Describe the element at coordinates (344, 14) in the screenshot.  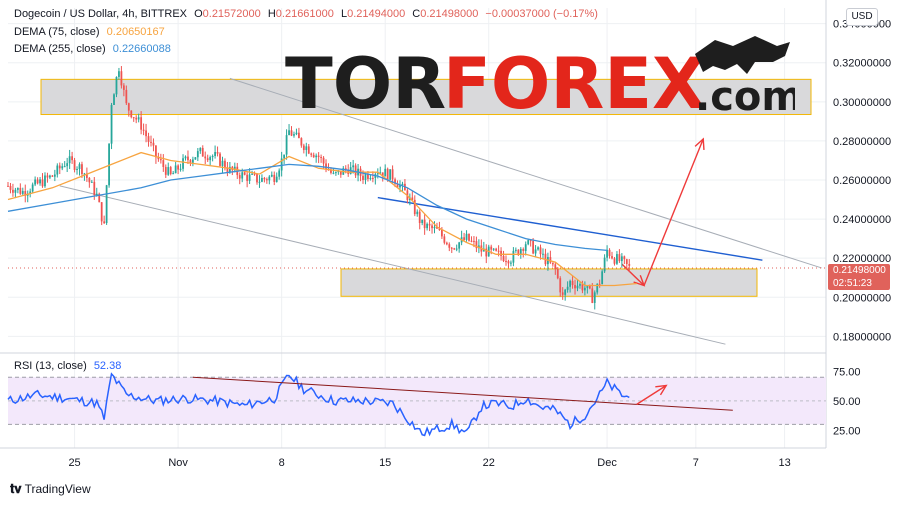
I see `low-label: L` at that location.